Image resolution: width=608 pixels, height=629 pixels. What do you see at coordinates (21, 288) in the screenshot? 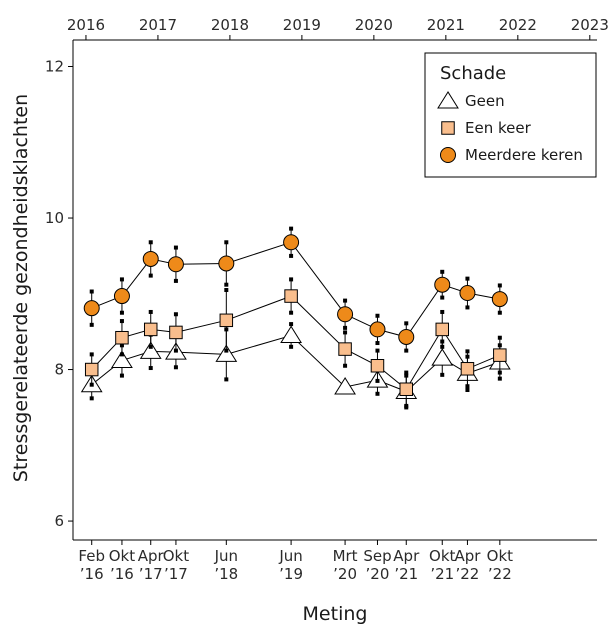
I see `y-axis-title: Stressgerelateerde gezondheidsklachten` at bounding box center [21, 288].